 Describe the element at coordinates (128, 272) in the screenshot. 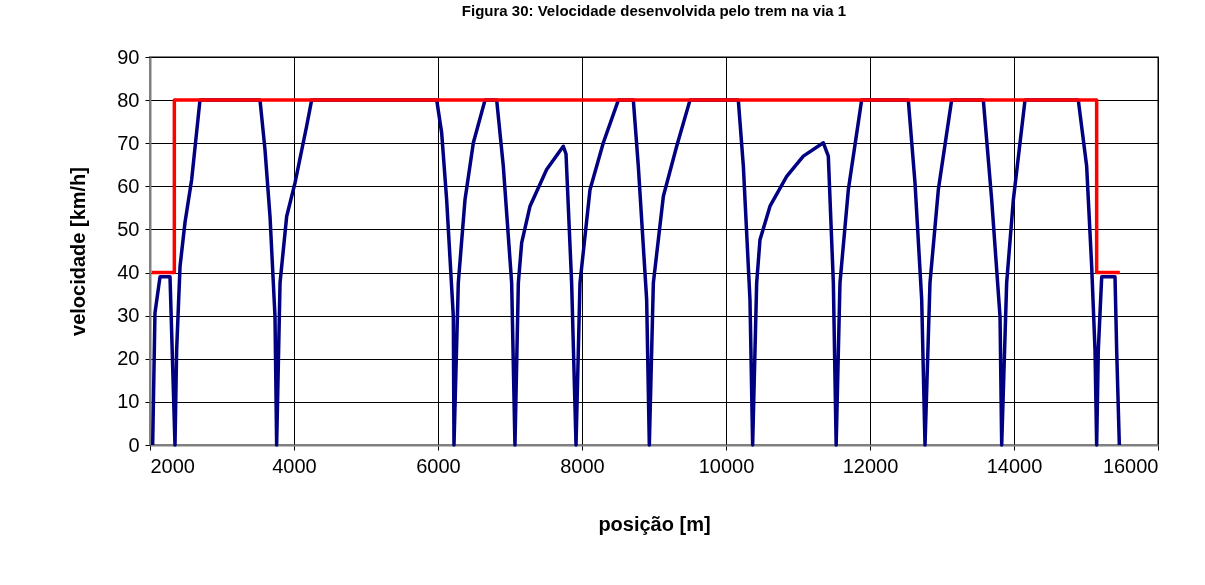

I see `y-tick-label: 40` at that location.